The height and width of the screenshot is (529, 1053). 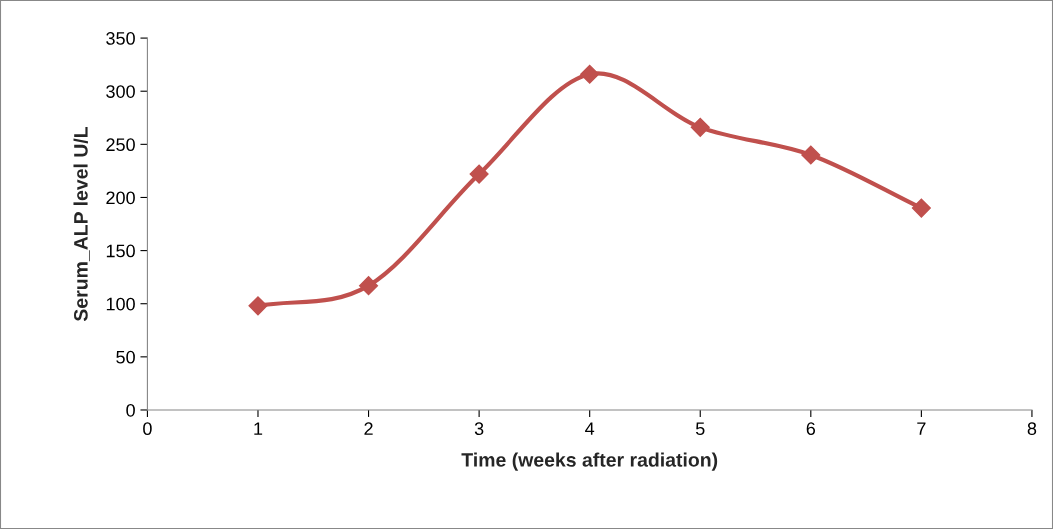 What do you see at coordinates (147, 429) in the screenshot?
I see `x-tick-label: 0` at bounding box center [147, 429].